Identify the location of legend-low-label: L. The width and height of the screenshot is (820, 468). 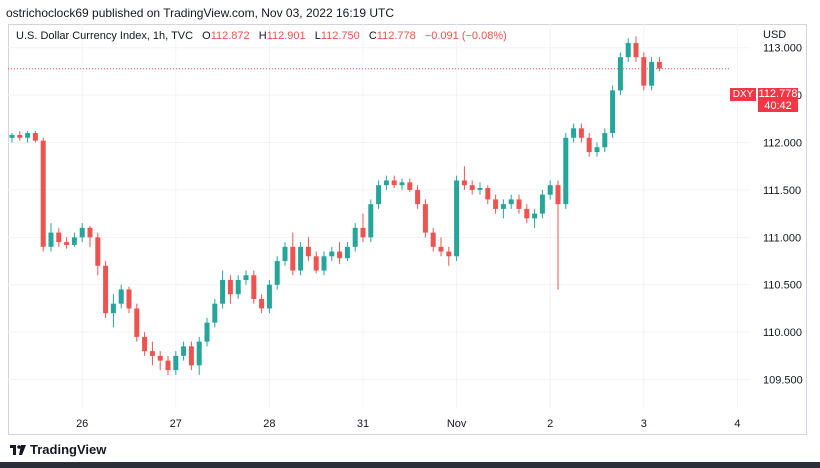
(317, 36).